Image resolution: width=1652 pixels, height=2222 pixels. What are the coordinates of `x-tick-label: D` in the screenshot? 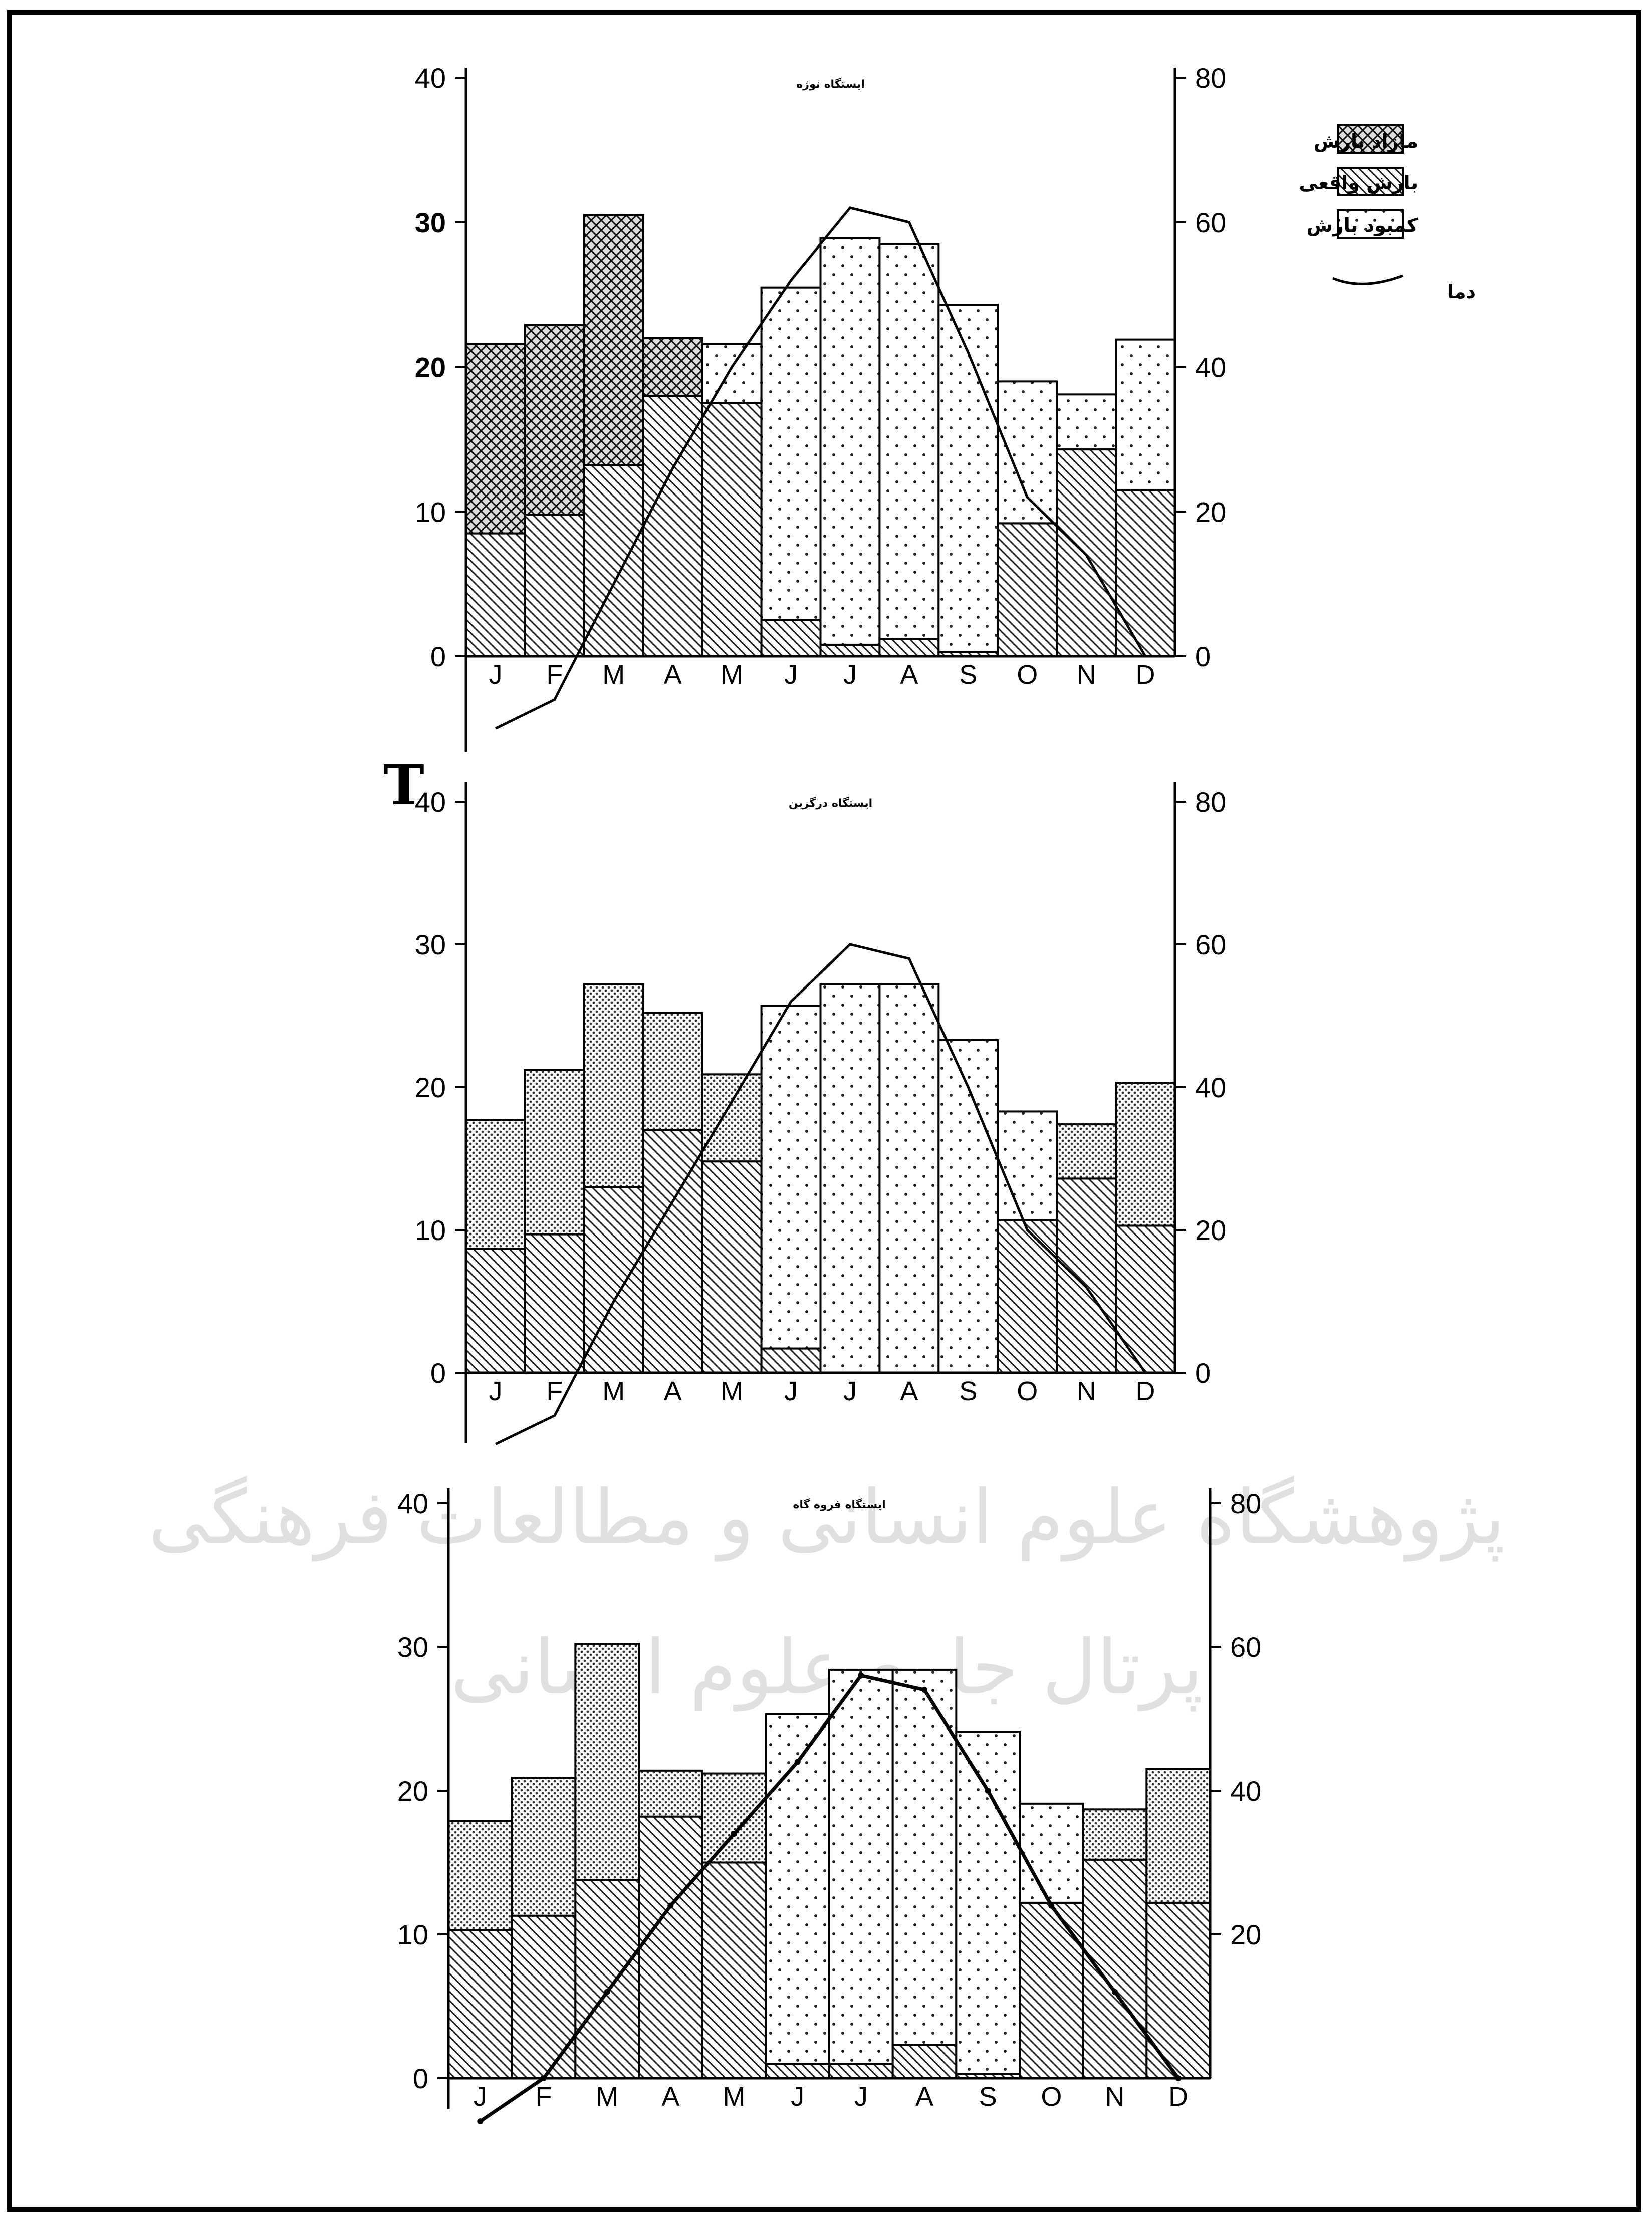 It's located at (1178, 2097).